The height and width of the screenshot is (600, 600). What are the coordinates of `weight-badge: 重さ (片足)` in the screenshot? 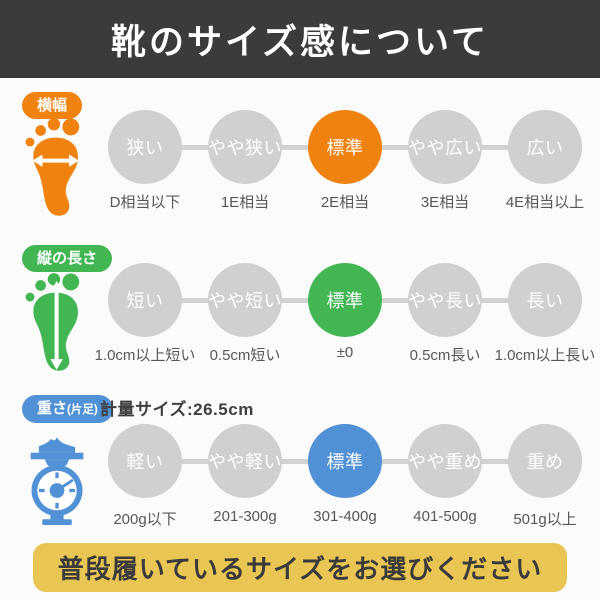 It's located at (67, 409).